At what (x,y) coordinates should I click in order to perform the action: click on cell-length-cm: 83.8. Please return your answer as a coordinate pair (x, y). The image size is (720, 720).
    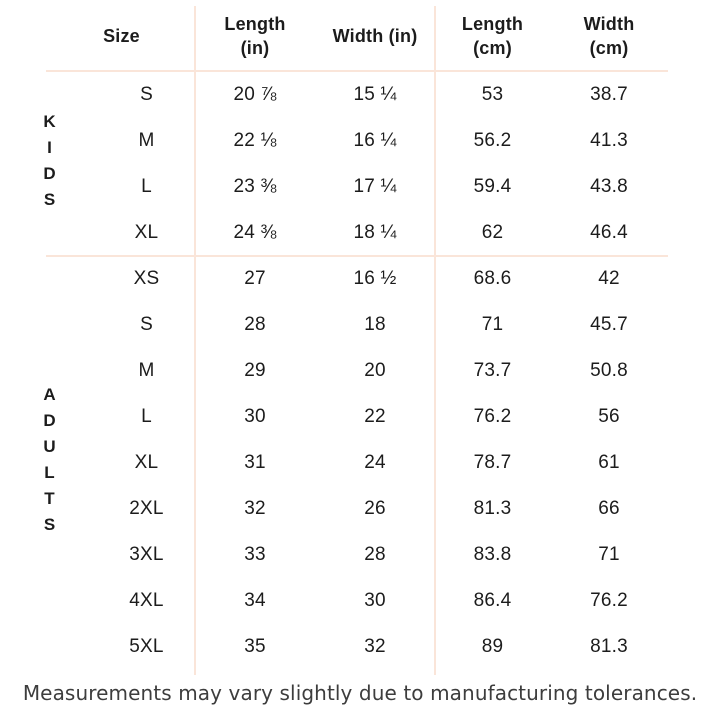
    Looking at the image, I should click on (492, 554).